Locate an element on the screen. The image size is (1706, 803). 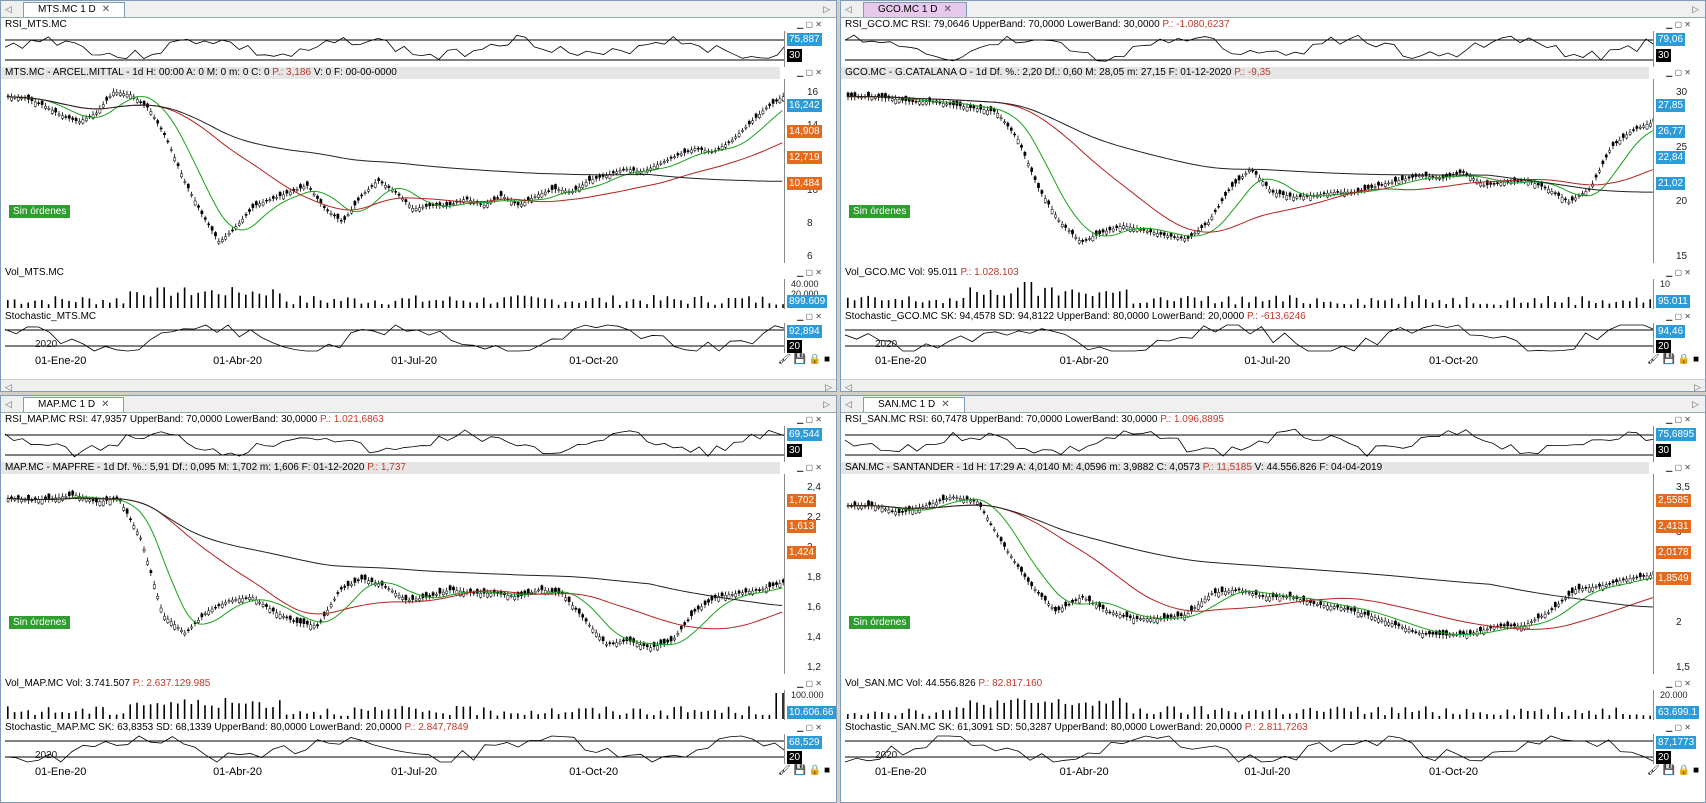
price-tick-label: 16 is located at coordinates (813, 92).